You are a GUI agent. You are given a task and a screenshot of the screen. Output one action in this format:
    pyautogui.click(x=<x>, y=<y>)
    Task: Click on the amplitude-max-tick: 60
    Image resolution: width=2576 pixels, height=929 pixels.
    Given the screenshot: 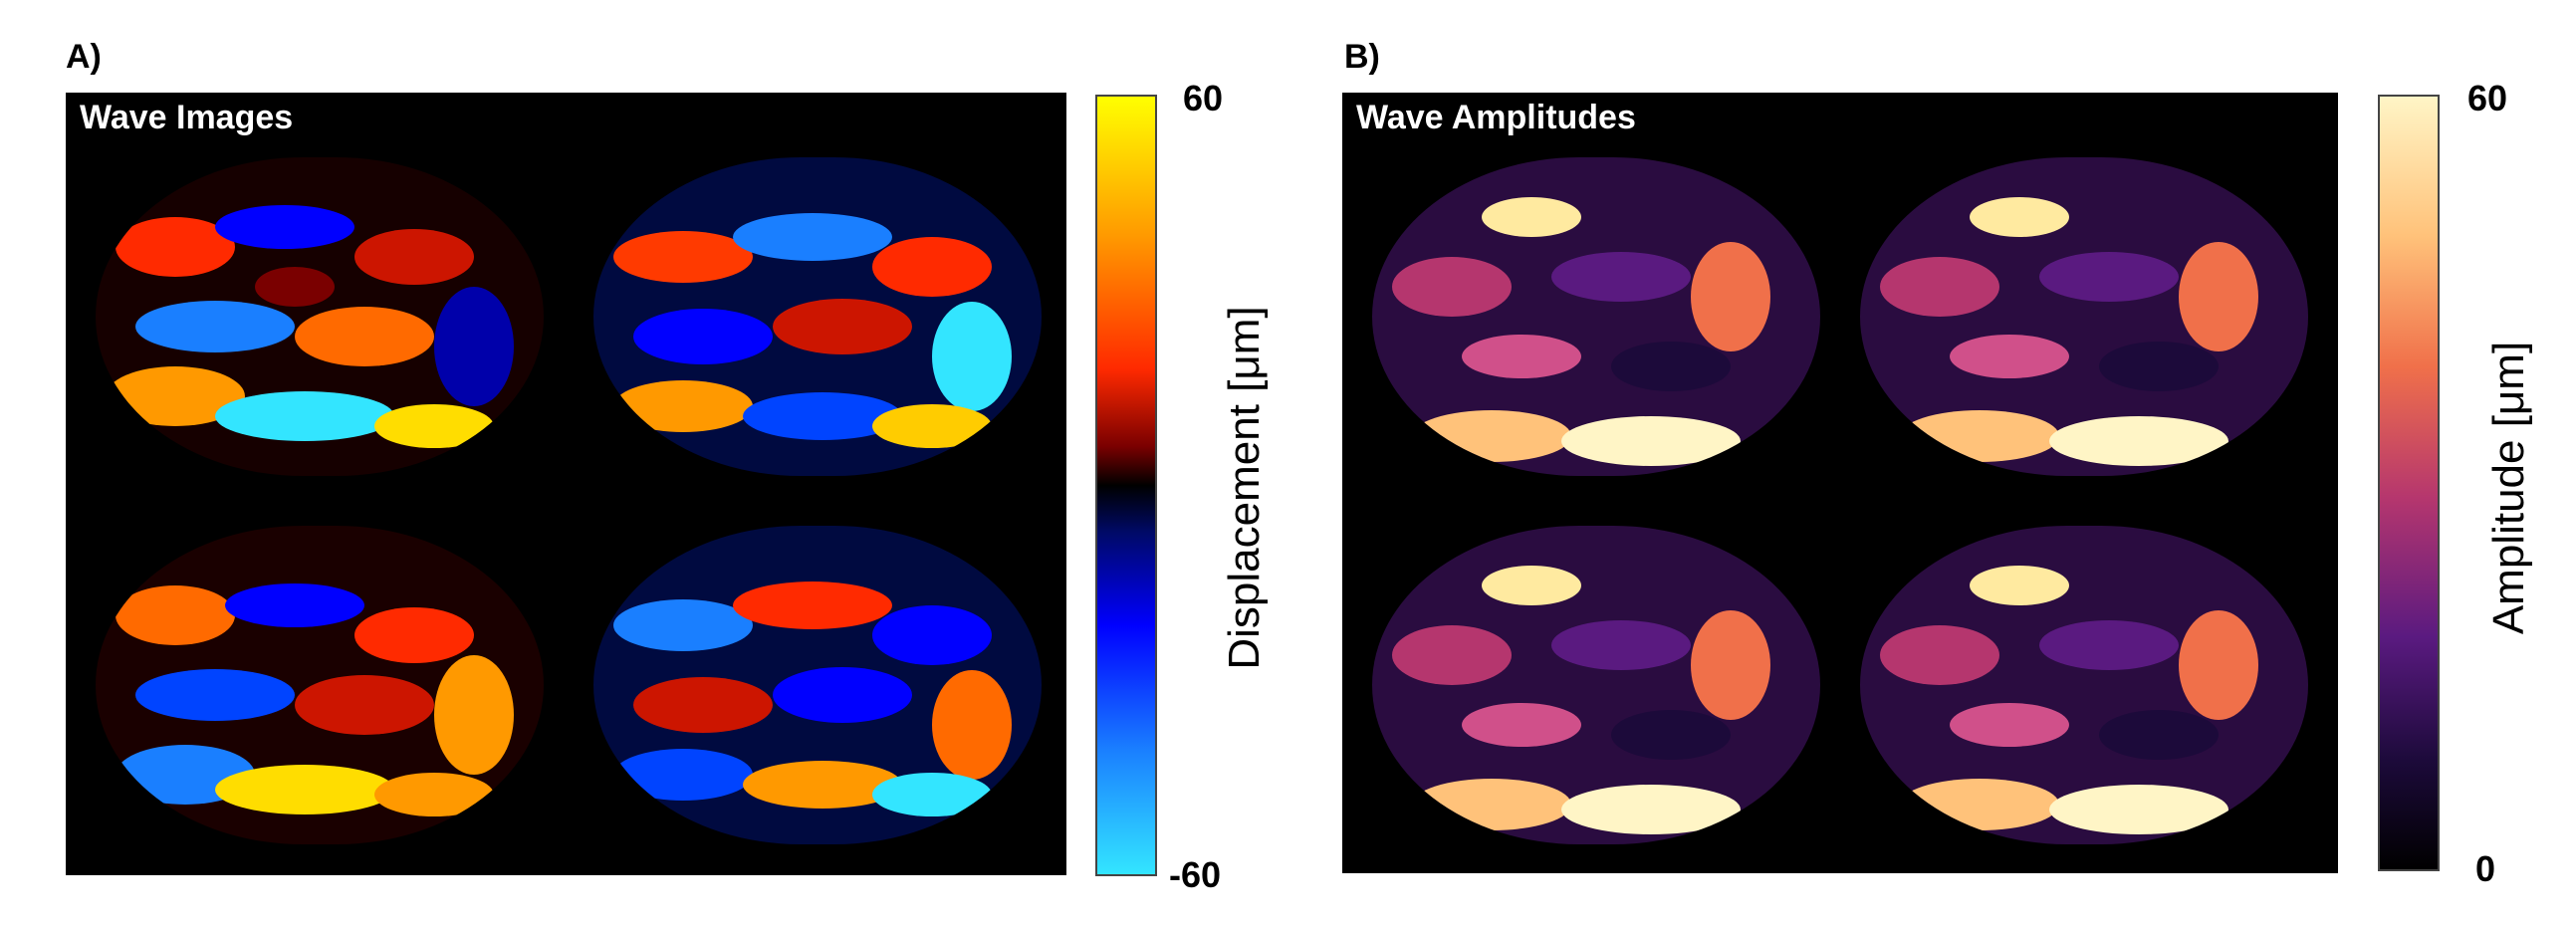 What is the action you would take?
    pyautogui.click(x=2487, y=98)
    